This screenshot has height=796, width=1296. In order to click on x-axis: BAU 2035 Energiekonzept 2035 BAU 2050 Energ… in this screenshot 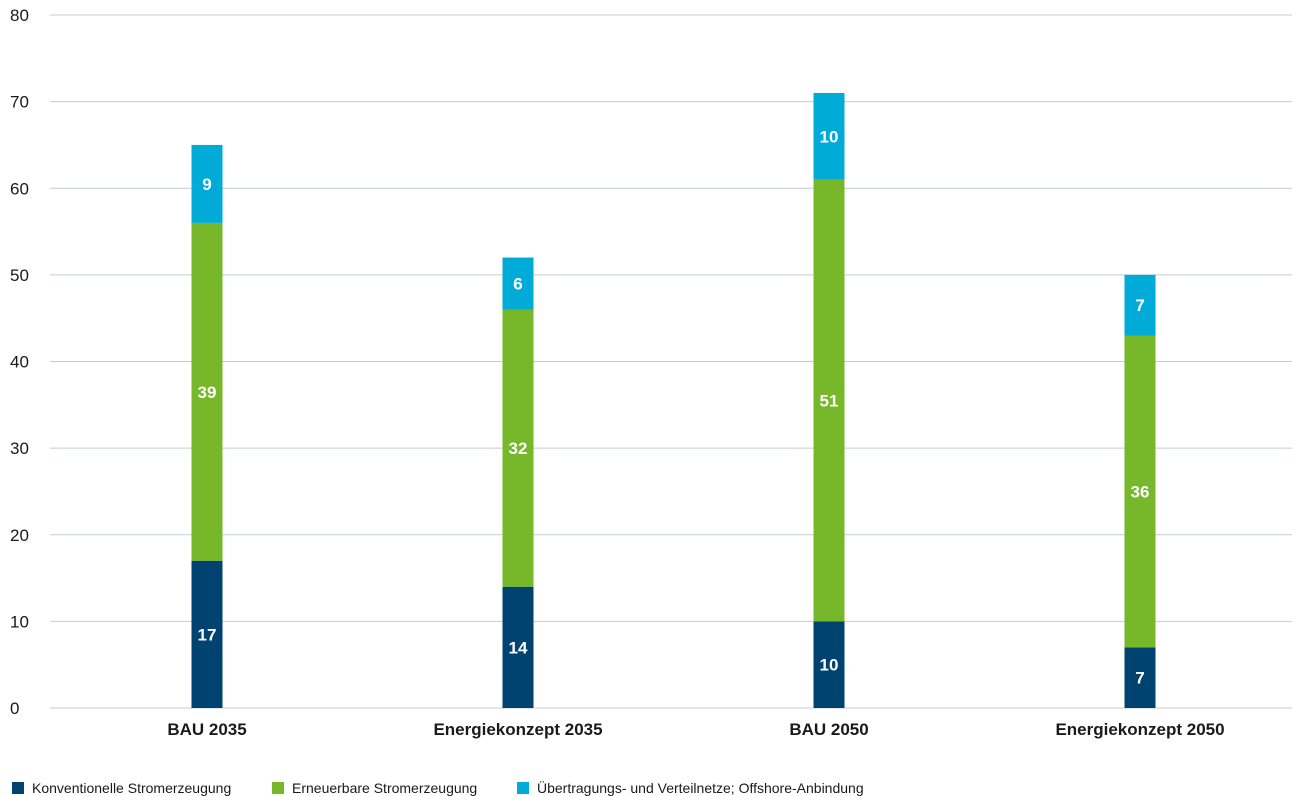, I will do `click(695, 729)`.